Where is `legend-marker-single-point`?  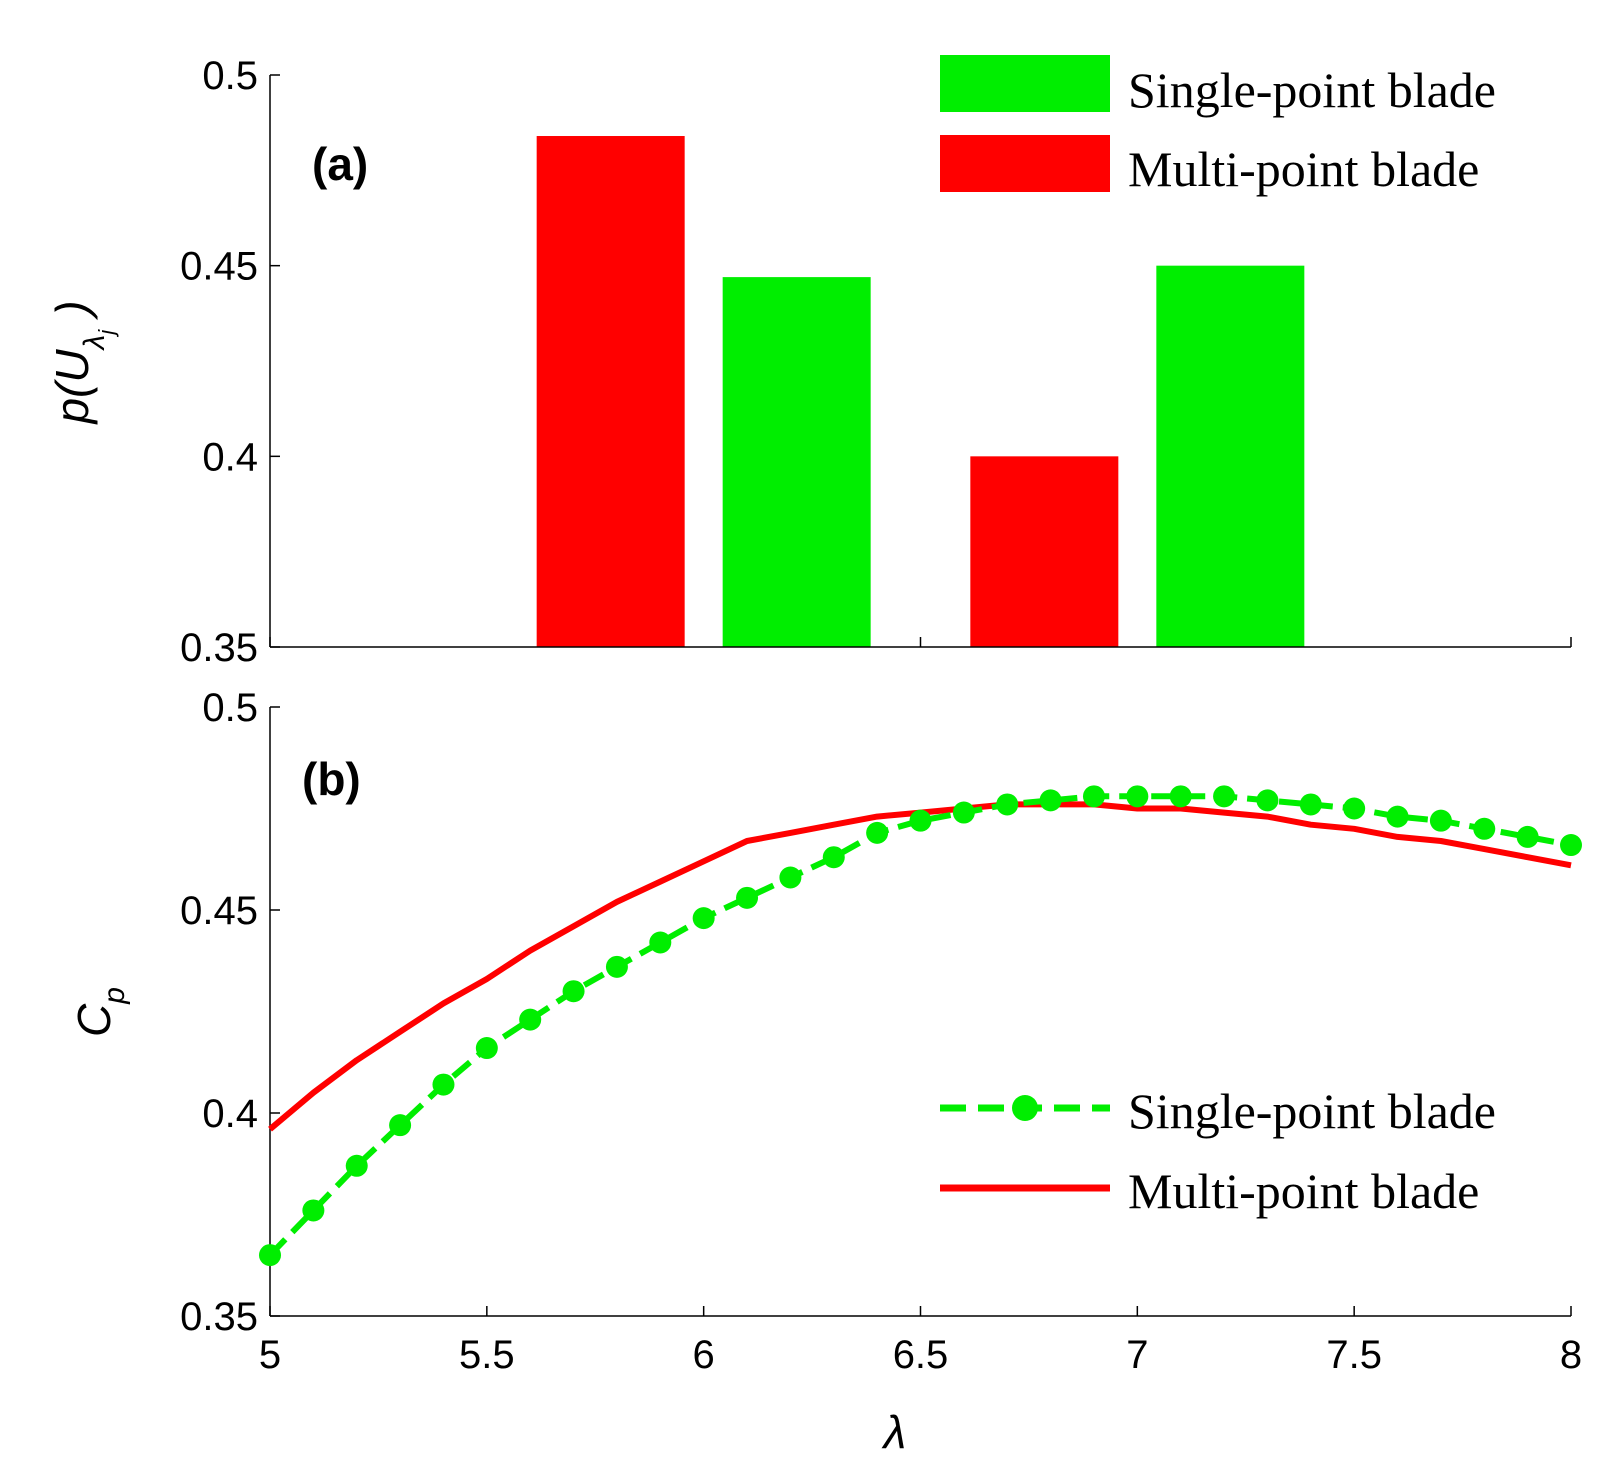 legend-marker-single-point is located at coordinates (1025, 1108).